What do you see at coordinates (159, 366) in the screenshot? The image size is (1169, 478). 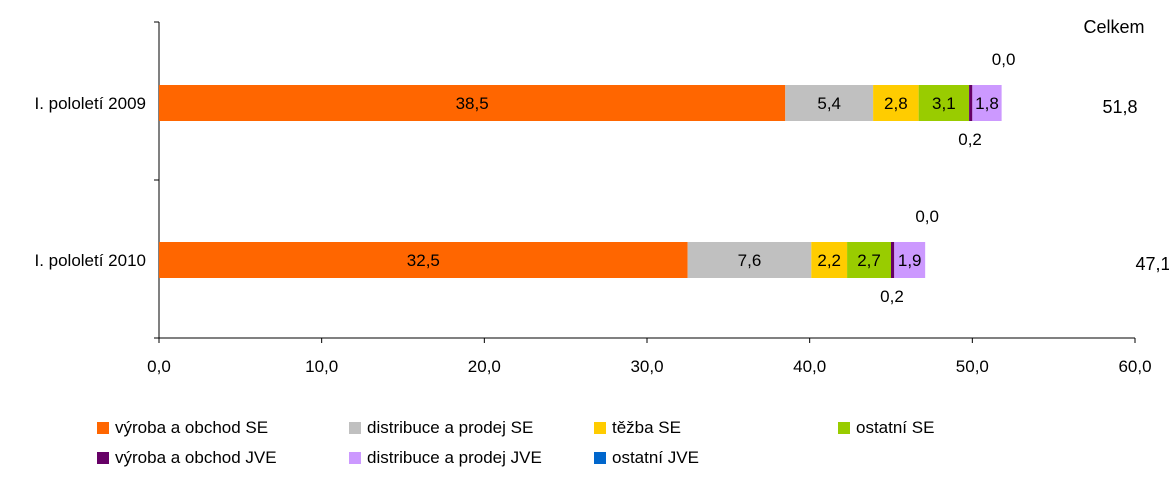 I see `x-tick-label: 0,0` at bounding box center [159, 366].